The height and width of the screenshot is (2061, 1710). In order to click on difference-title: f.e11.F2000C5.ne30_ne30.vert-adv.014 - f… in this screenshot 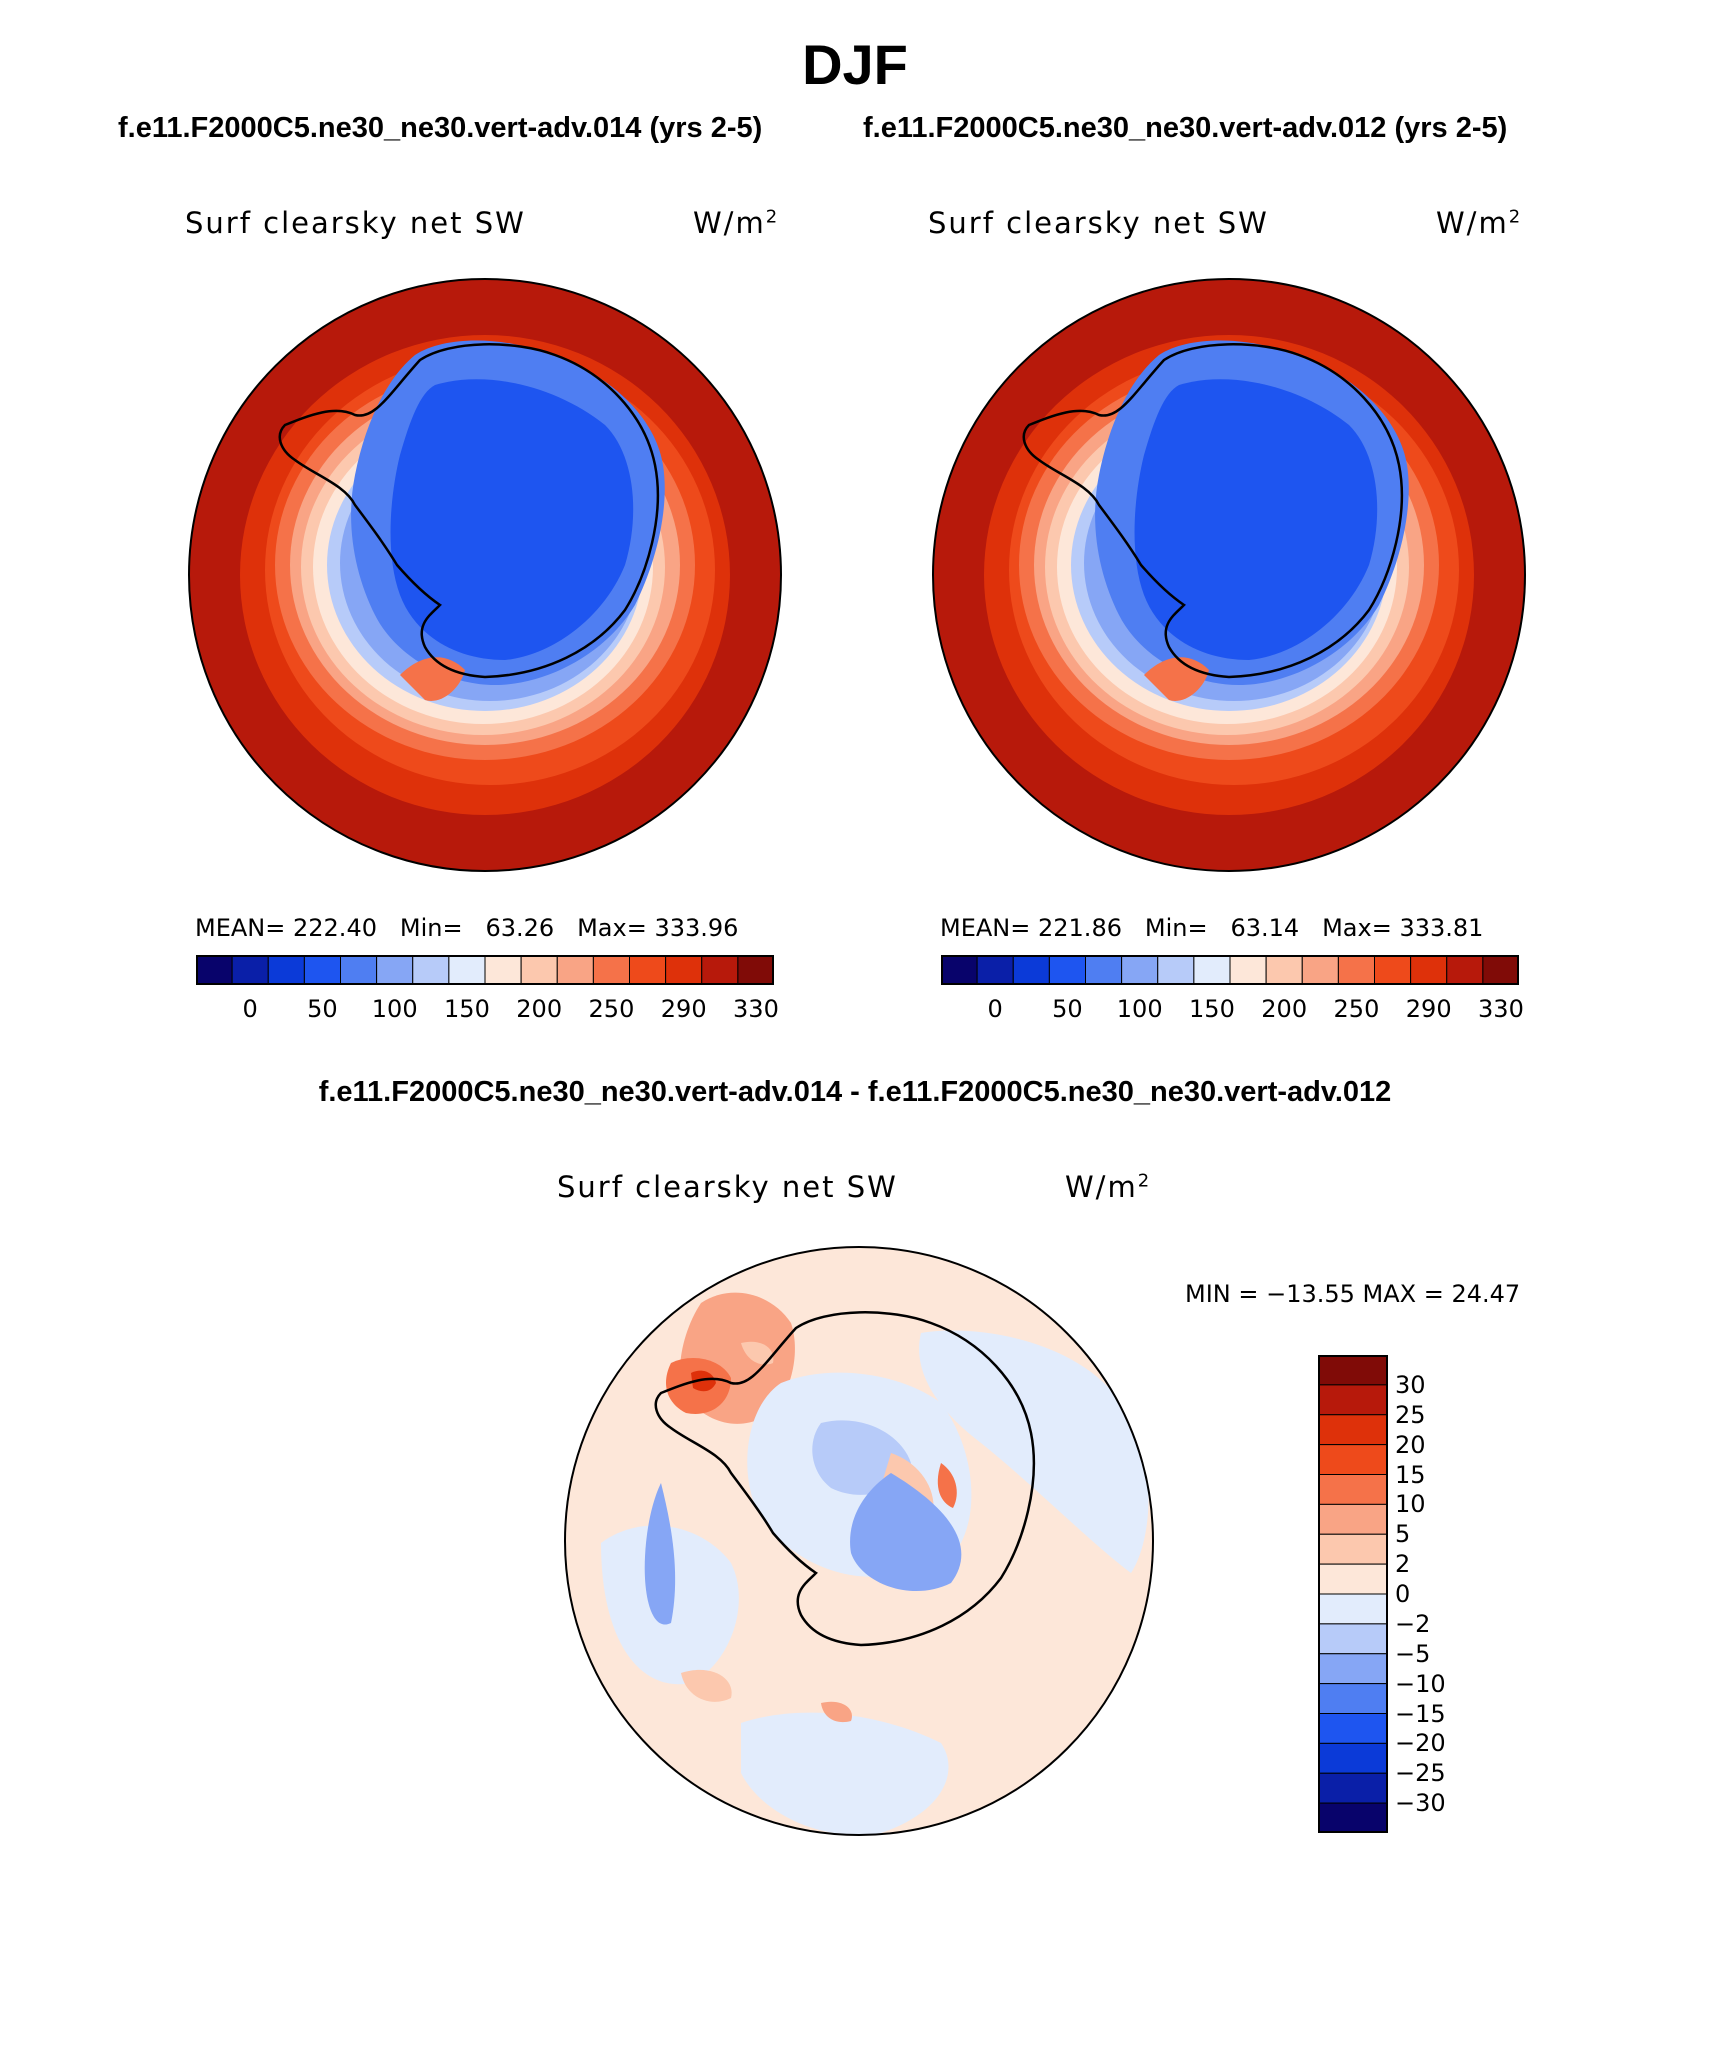, I will do `click(855, 1092)`.